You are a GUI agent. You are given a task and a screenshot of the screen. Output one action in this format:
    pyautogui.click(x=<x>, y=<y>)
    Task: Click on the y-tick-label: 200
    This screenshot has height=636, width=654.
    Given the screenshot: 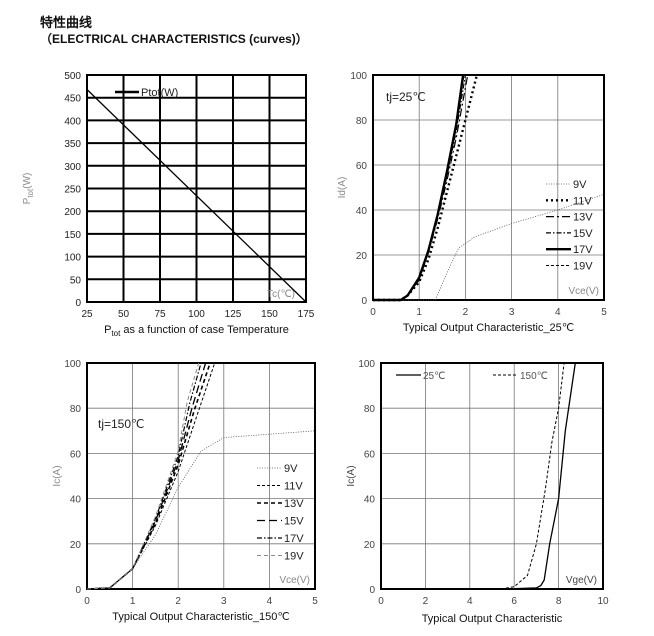 What is the action you would take?
    pyautogui.click(x=72, y=212)
    